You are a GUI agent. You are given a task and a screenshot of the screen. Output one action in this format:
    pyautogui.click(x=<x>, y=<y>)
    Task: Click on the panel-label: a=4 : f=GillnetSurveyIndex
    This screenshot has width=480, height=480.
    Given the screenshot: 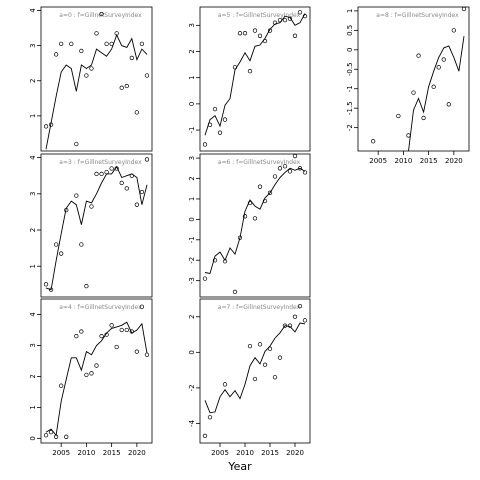 What is the action you would take?
    pyautogui.click(x=100, y=307)
    